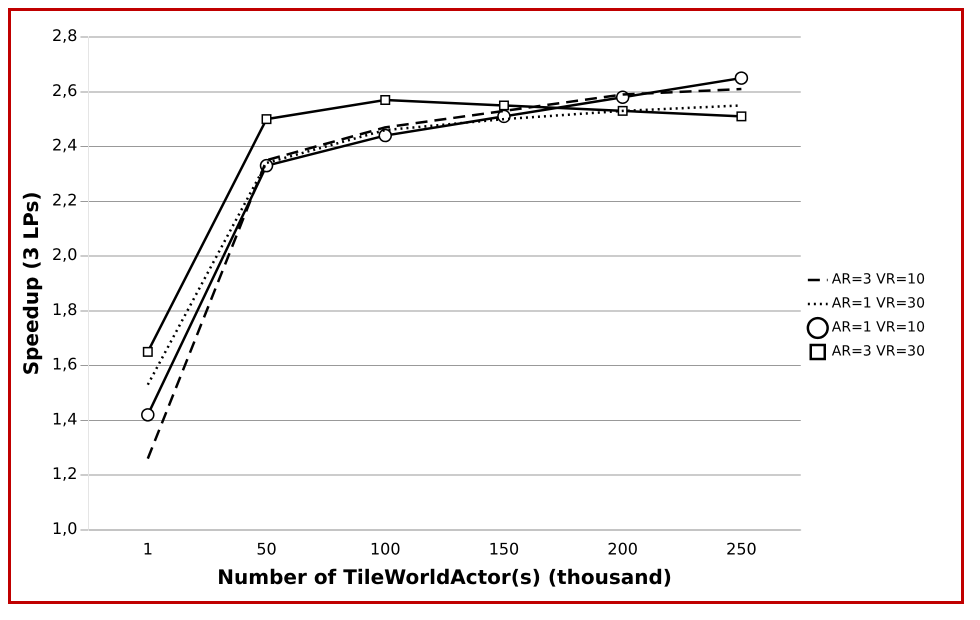 The width and height of the screenshot is (980, 620). What do you see at coordinates (879, 280) in the screenshot?
I see `legend-label: AR=3 VR=10` at bounding box center [879, 280].